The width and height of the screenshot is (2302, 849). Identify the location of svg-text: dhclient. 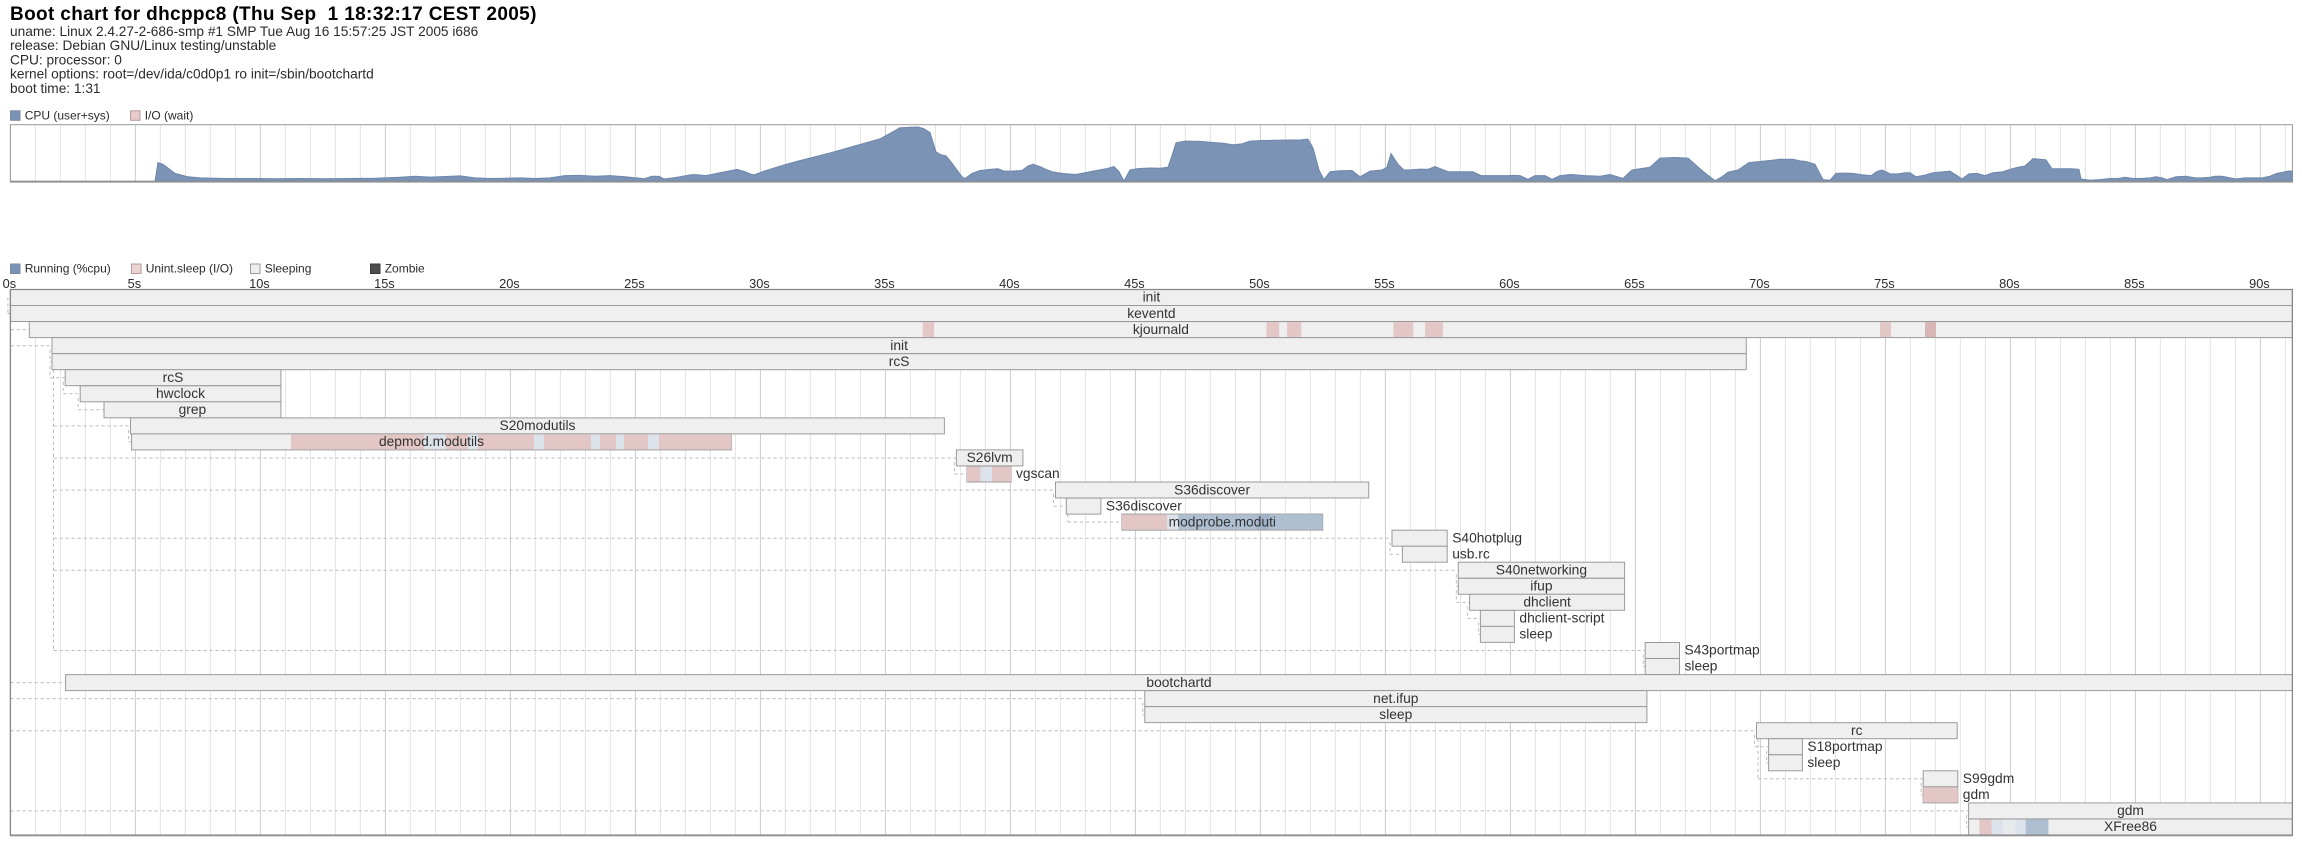
(1547, 602).